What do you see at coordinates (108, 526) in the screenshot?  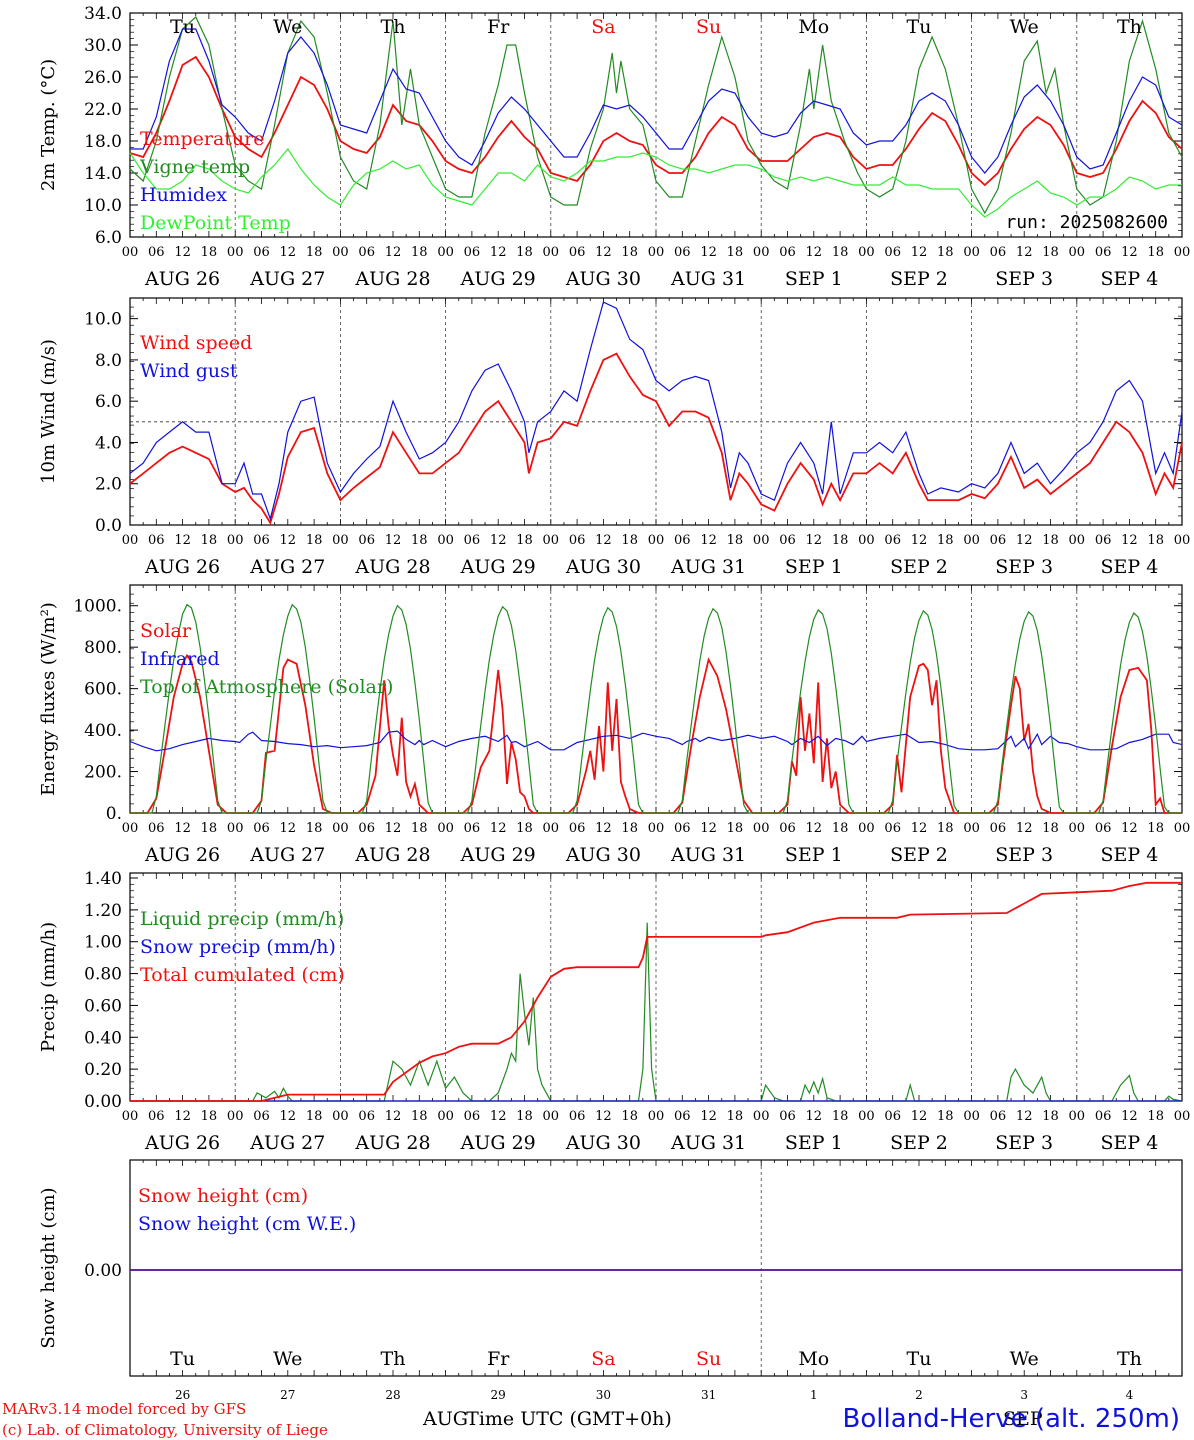 I see `y-tick-label: 0.0` at bounding box center [108, 526].